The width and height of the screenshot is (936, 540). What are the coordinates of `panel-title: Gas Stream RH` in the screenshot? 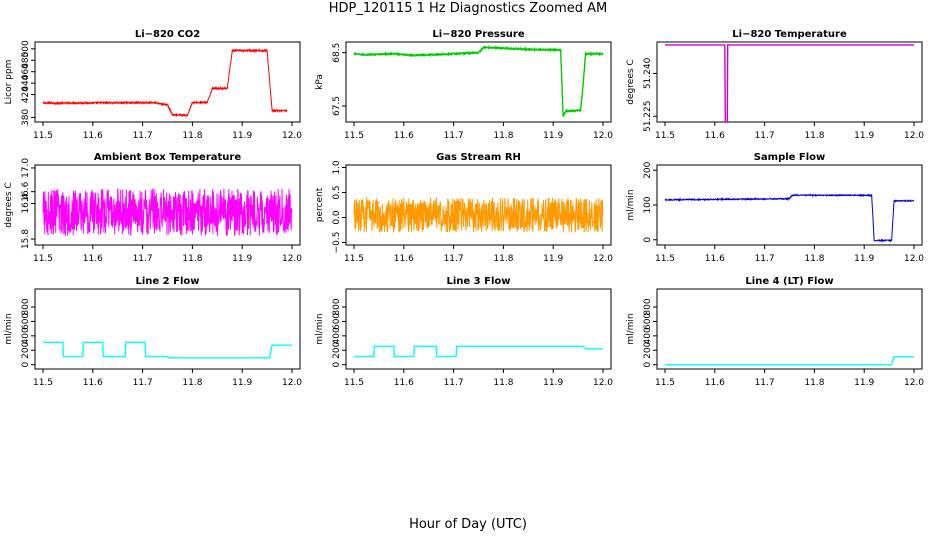 It's located at (478, 157).